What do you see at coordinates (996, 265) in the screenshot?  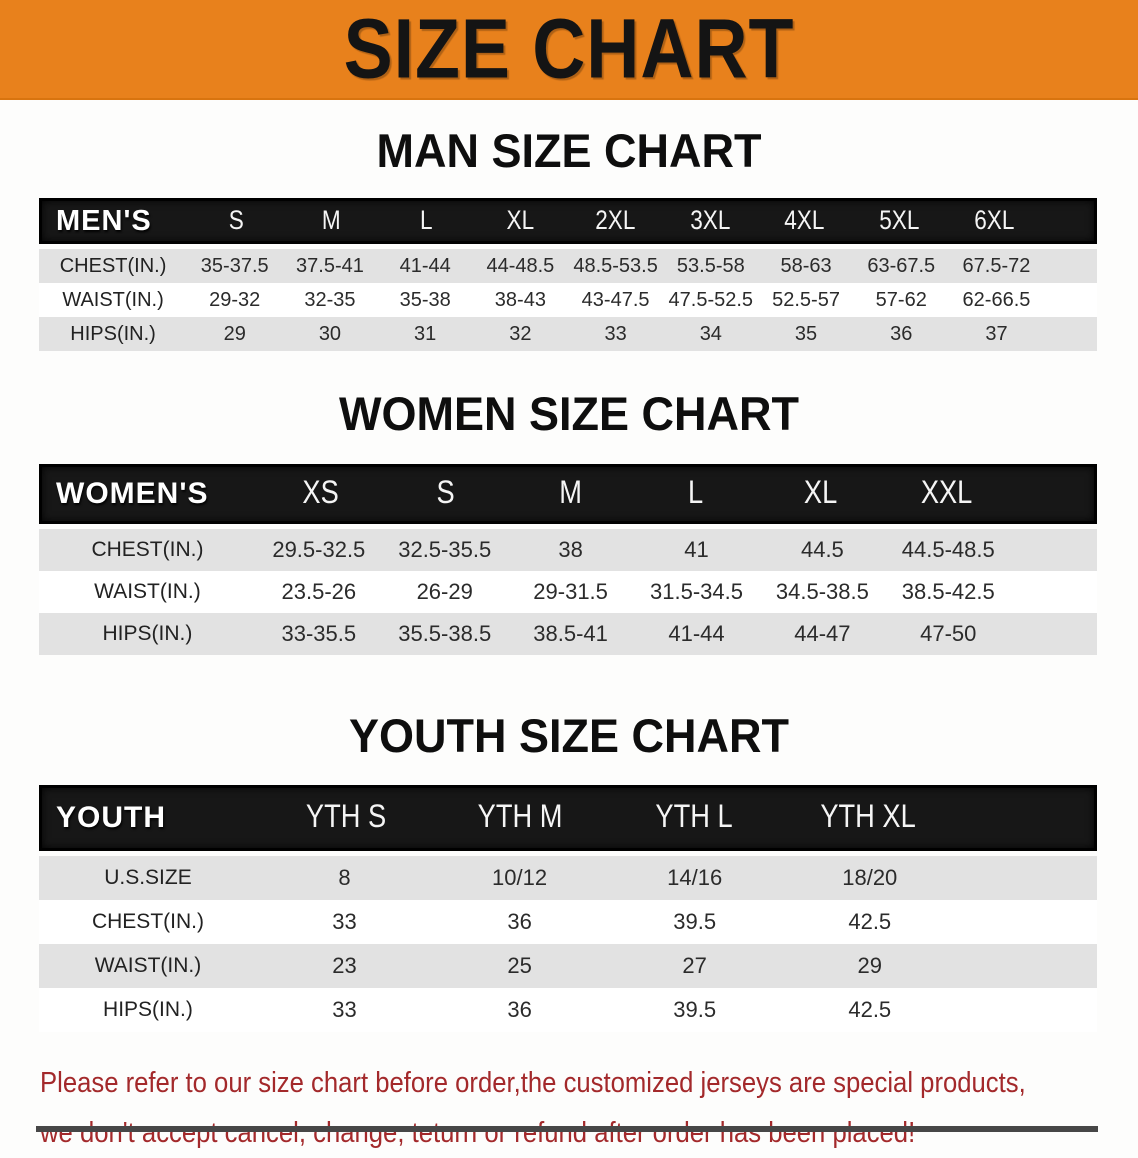 I see `value-cell: 67.5-72` at bounding box center [996, 265].